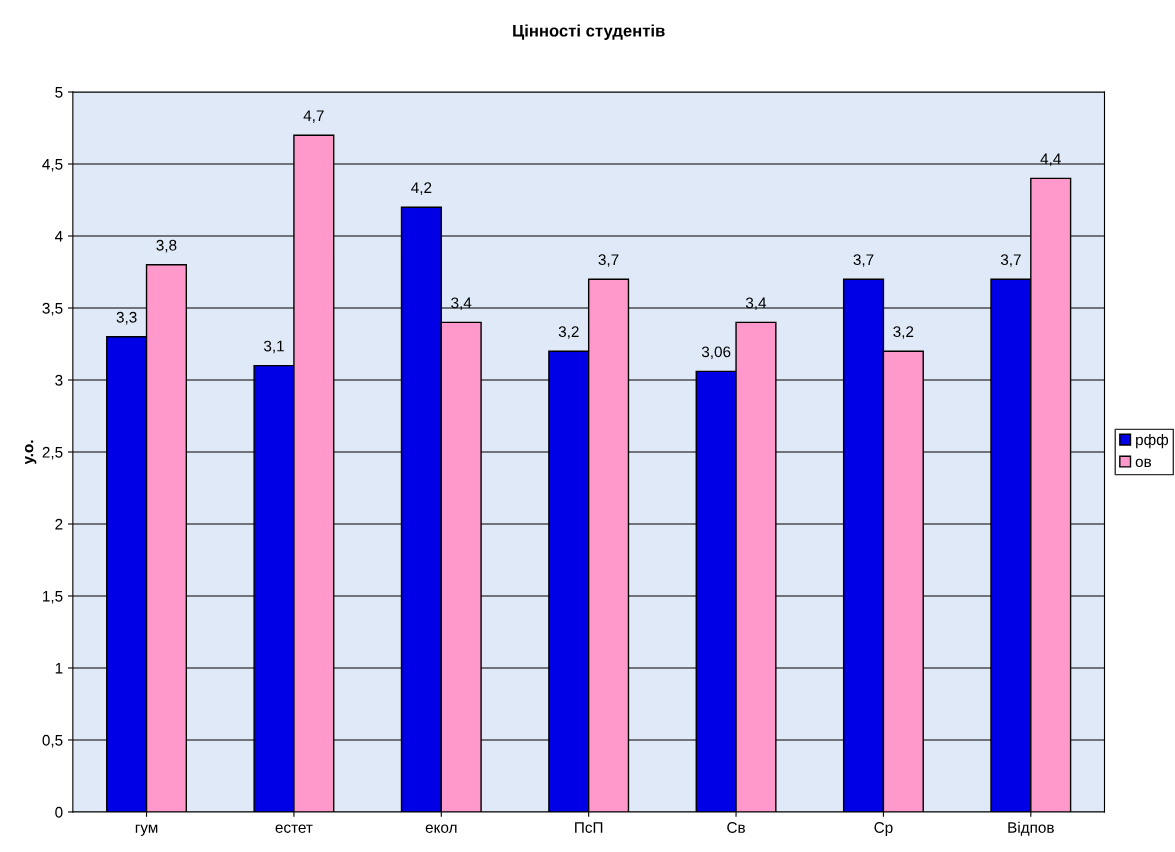  I want to click on legend-label: рфф, so click(1152, 441).